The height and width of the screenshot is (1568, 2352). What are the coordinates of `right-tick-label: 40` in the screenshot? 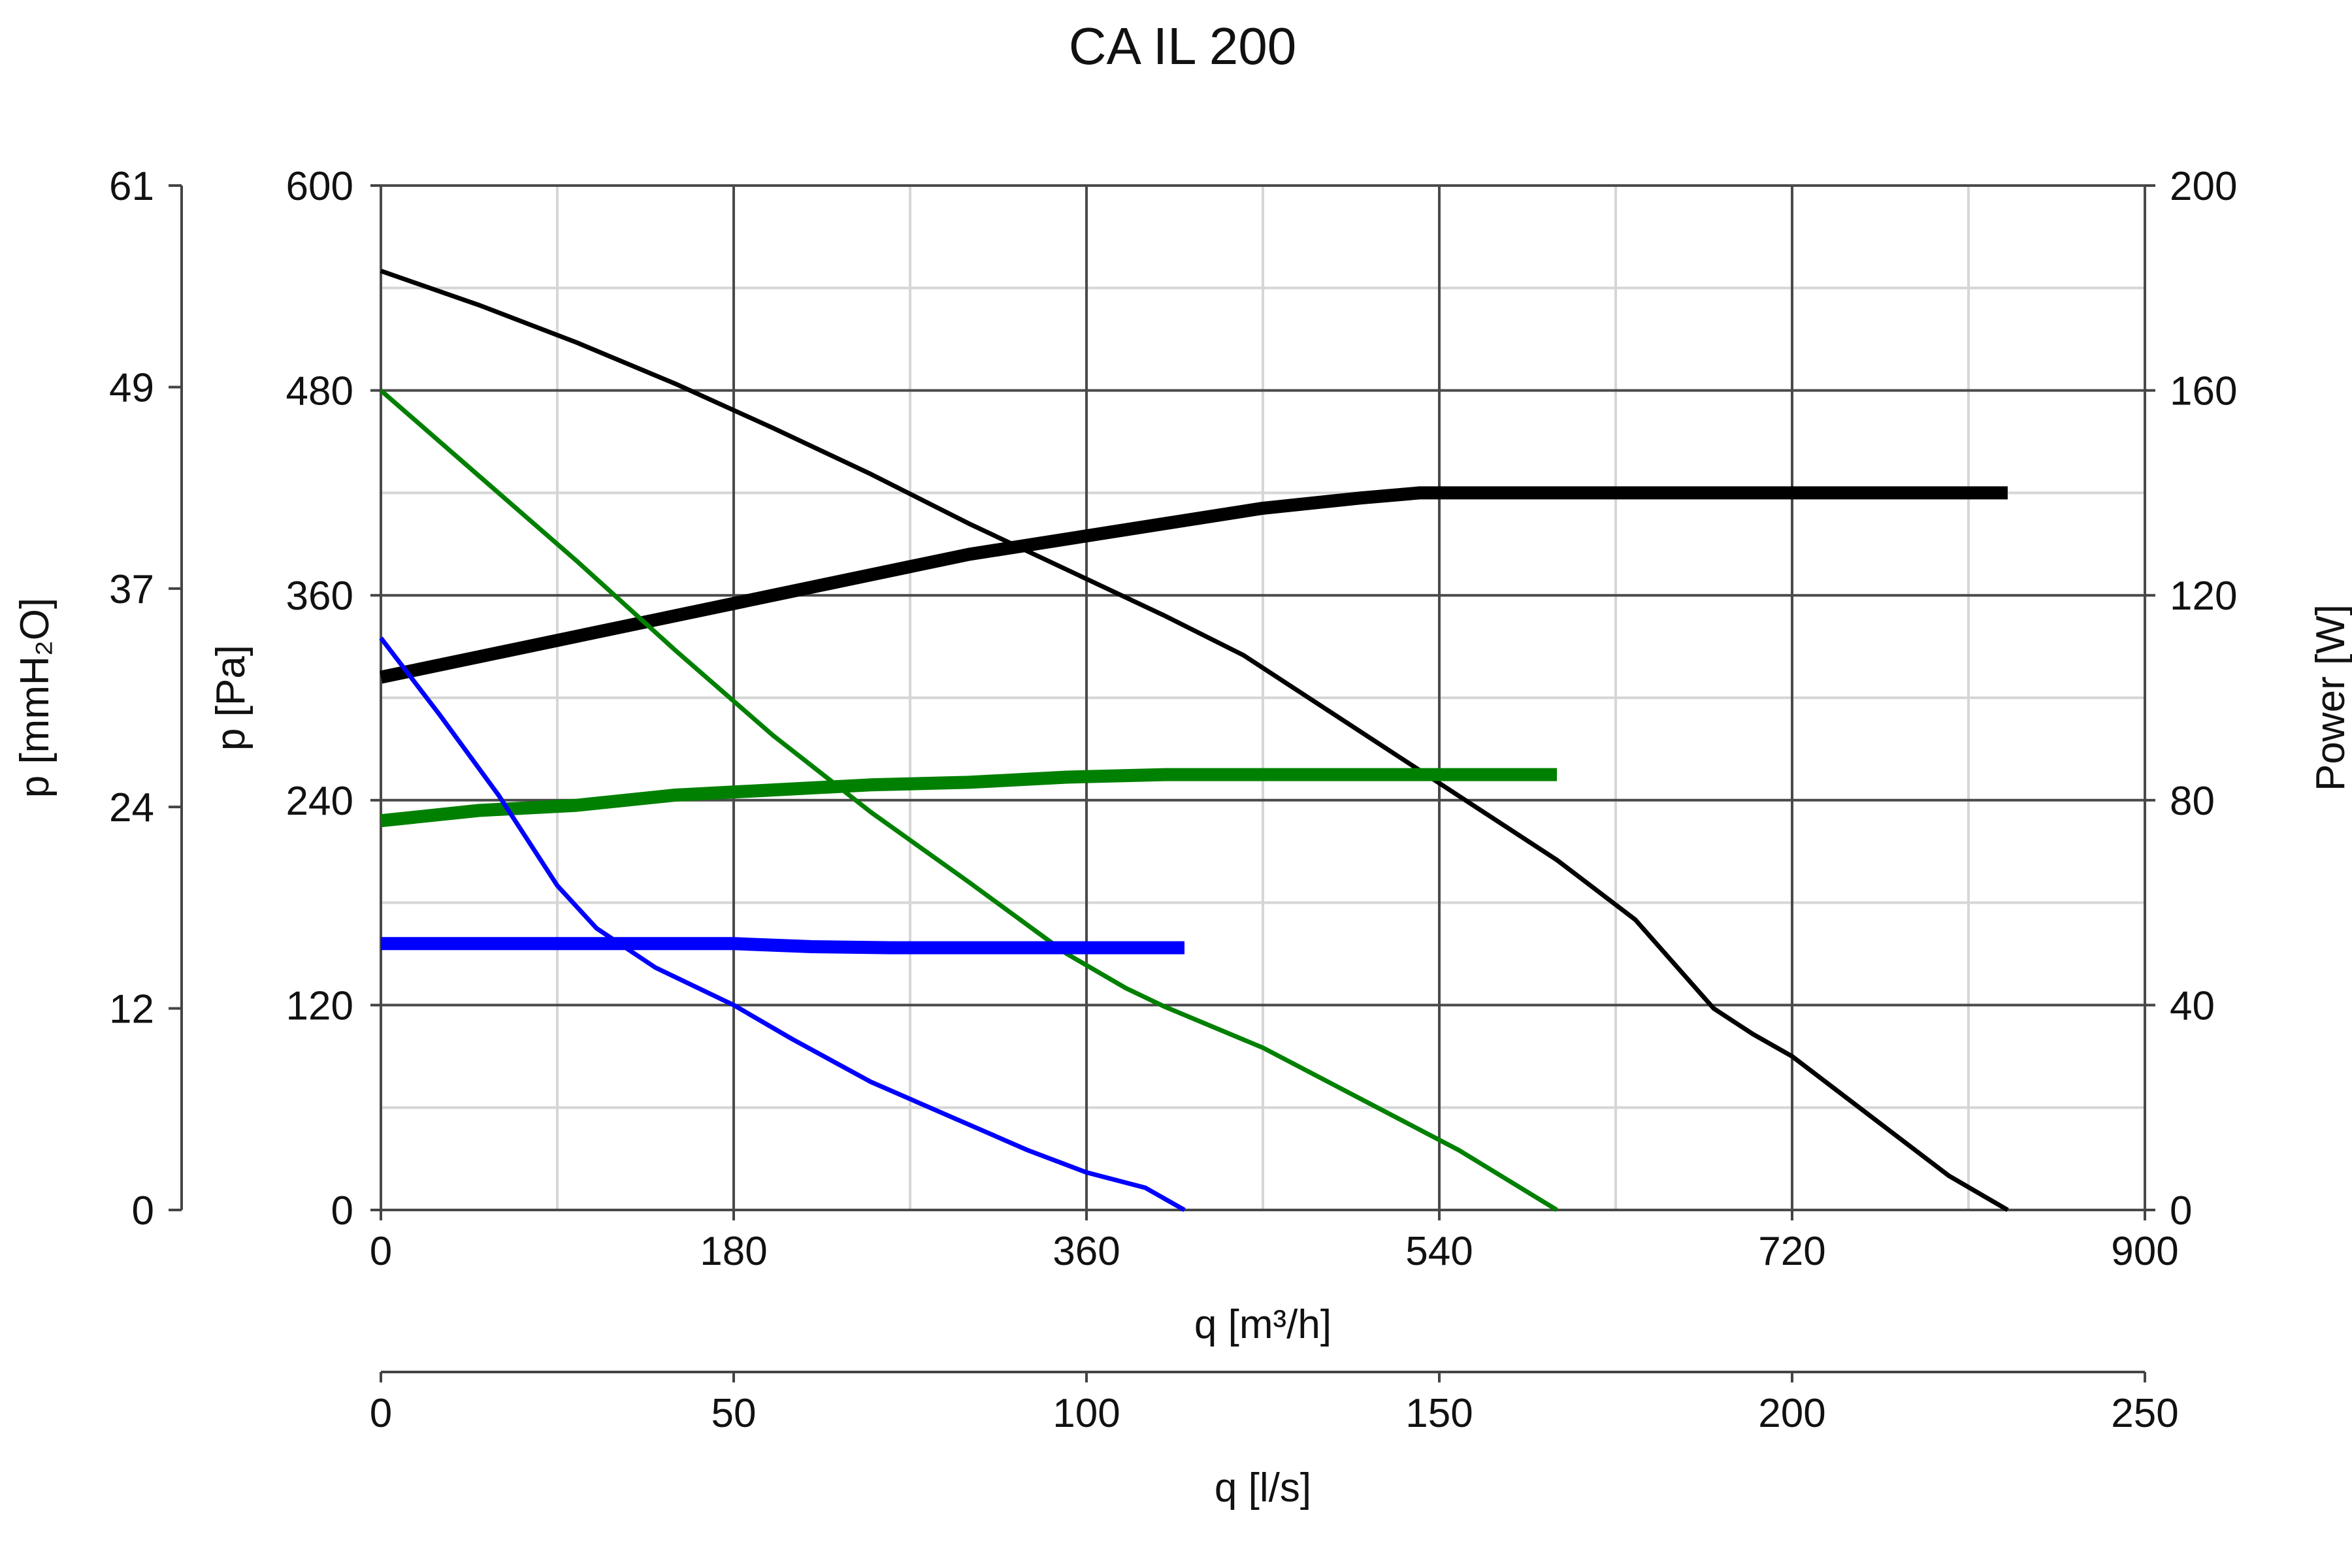 It's located at (2192, 1005).